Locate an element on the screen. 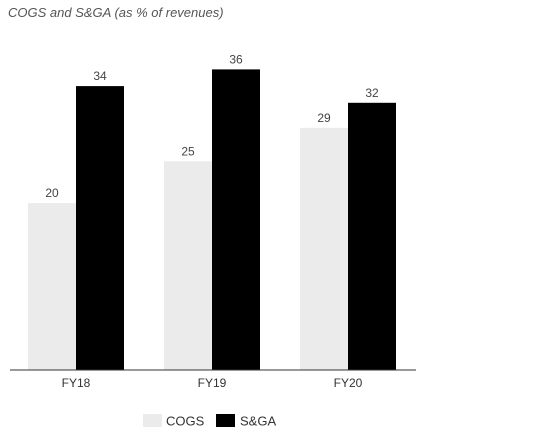 The width and height of the screenshot is (552, 438). bar-cogs-fy20 is located at coordinates (324, 248).